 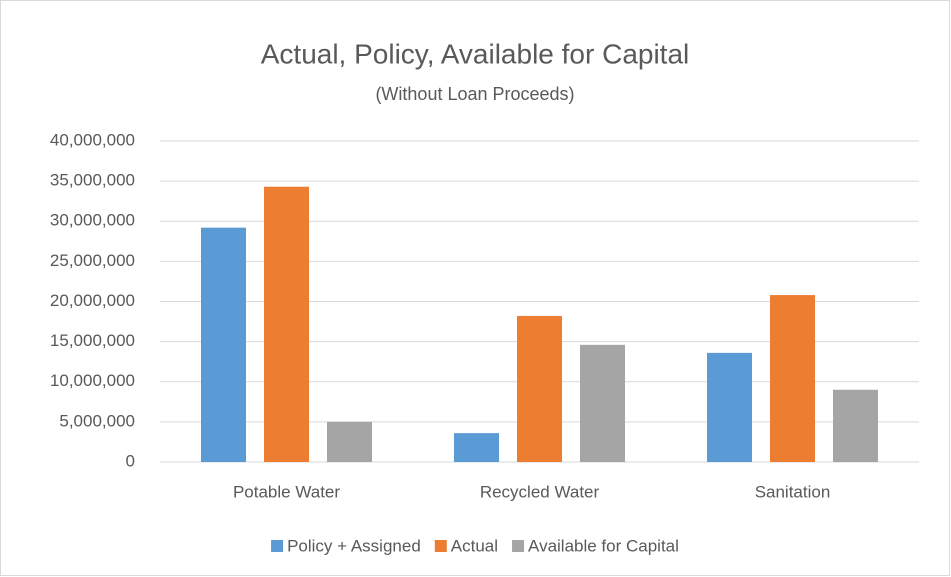 What do you see at coordinates (540, 491) in the screenshot?
I see `x-tick-label: Recycled Water` at bounding box center [540, 491].